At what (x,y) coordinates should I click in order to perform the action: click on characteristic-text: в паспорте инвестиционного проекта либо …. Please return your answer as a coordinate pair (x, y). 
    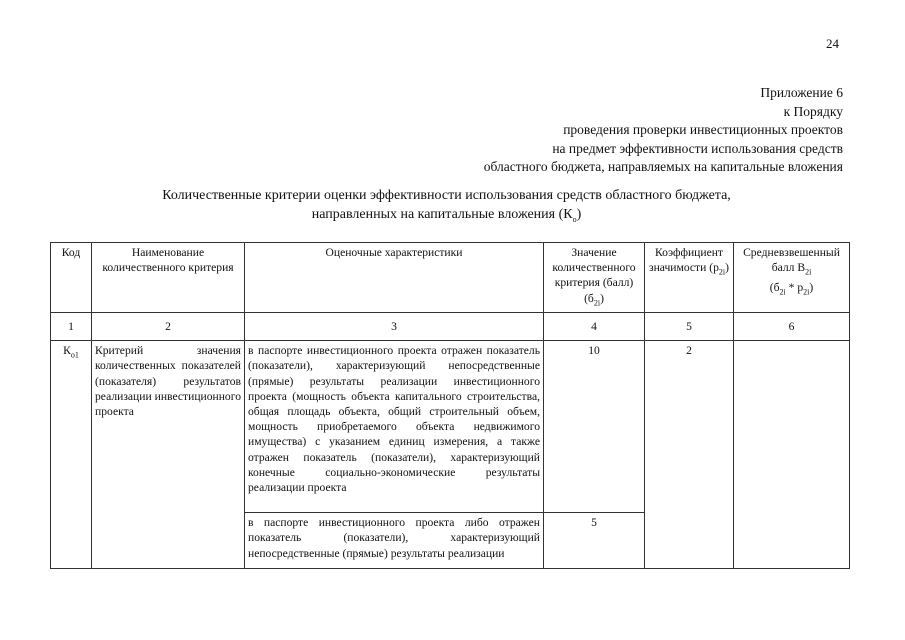
    Looking at the image, I should click on (394, 541).